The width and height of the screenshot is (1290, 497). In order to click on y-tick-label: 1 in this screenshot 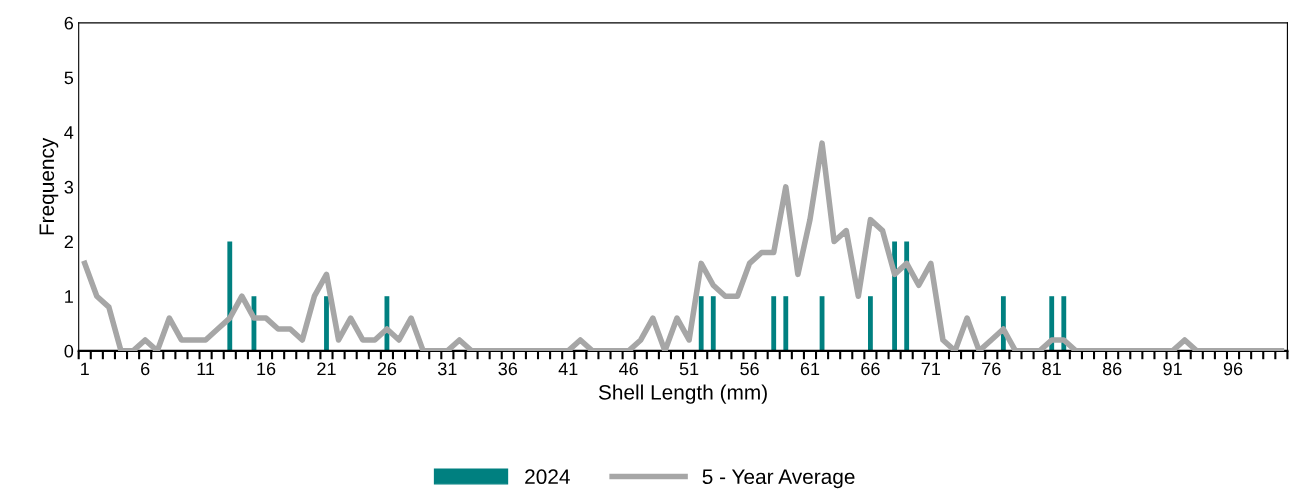, I will do `click(69, 296)`.